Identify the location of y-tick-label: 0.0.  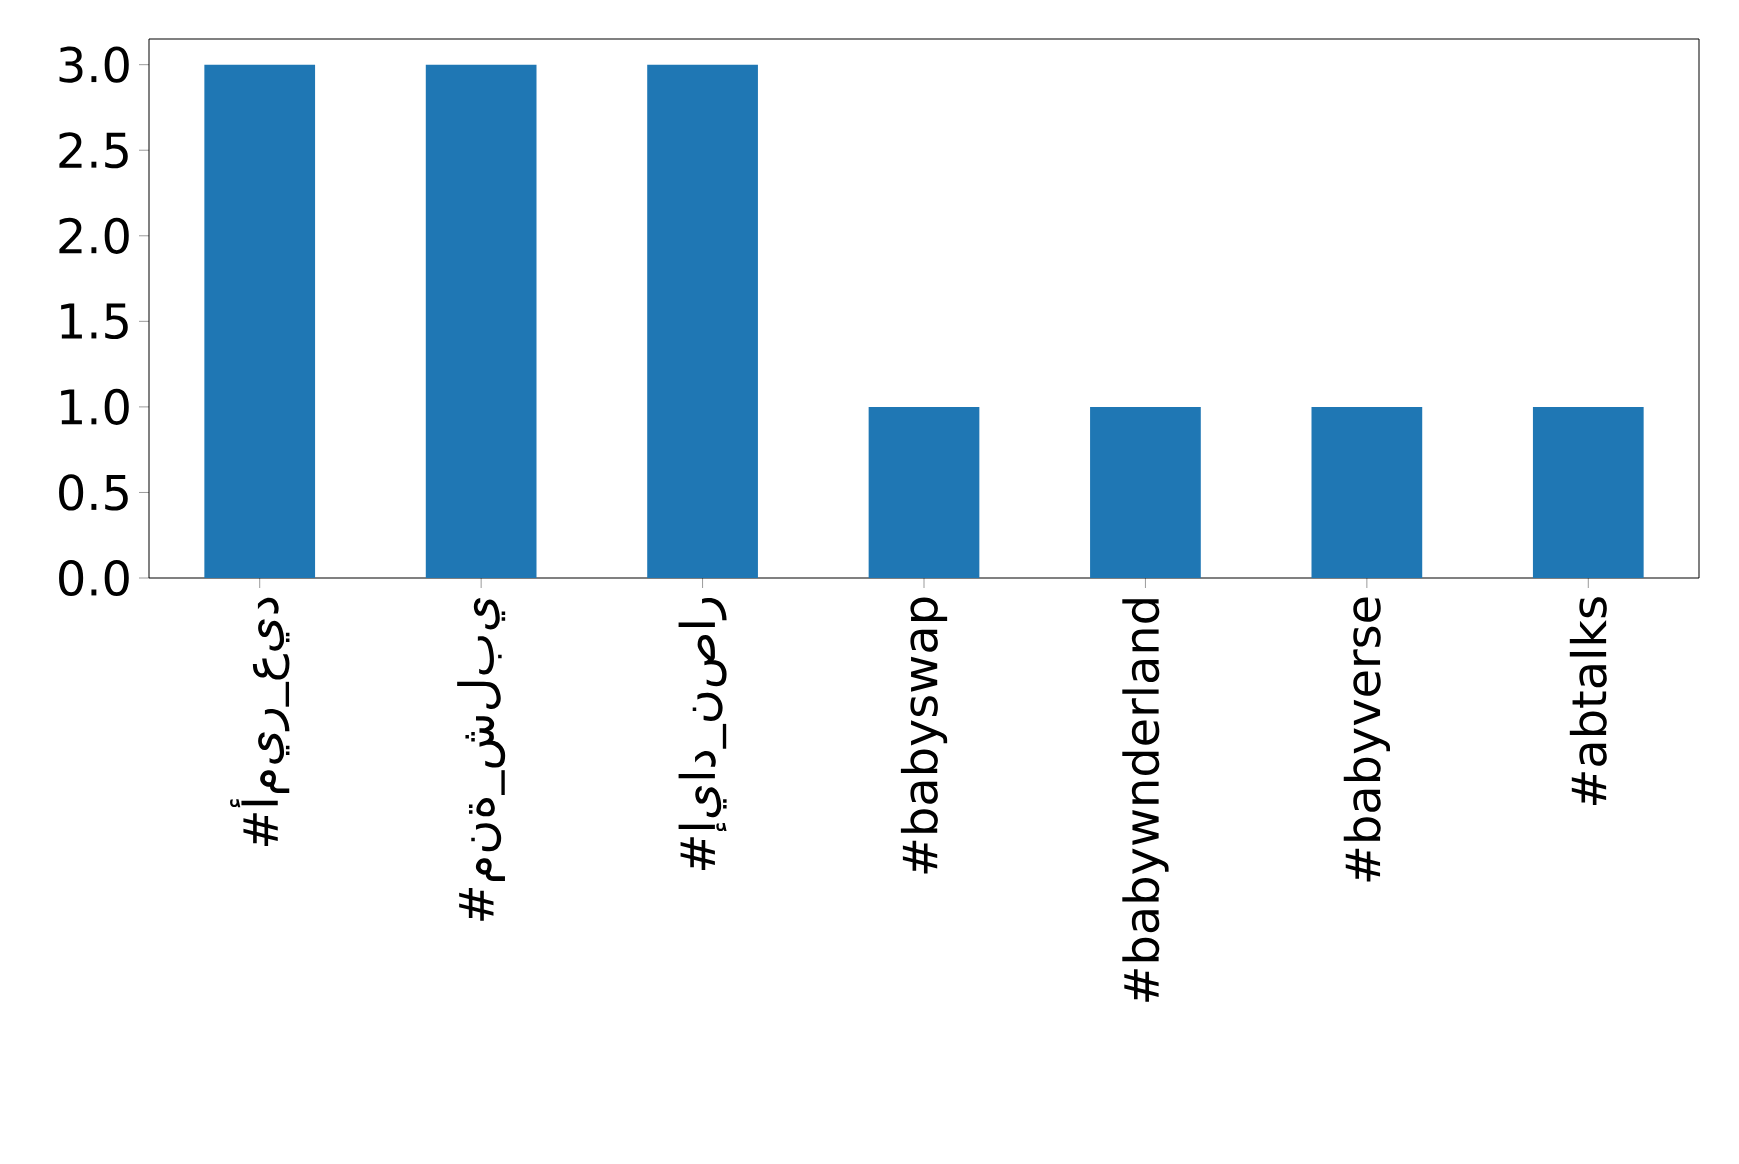
(94, 578).